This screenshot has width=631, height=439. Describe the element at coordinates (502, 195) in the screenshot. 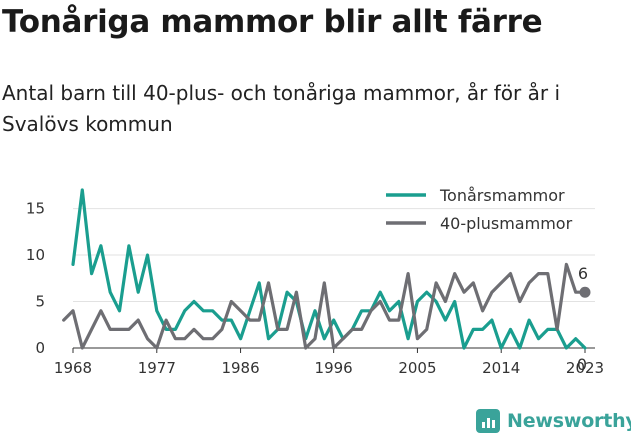

I see `legend-label: Tonårsmammor` at that location.